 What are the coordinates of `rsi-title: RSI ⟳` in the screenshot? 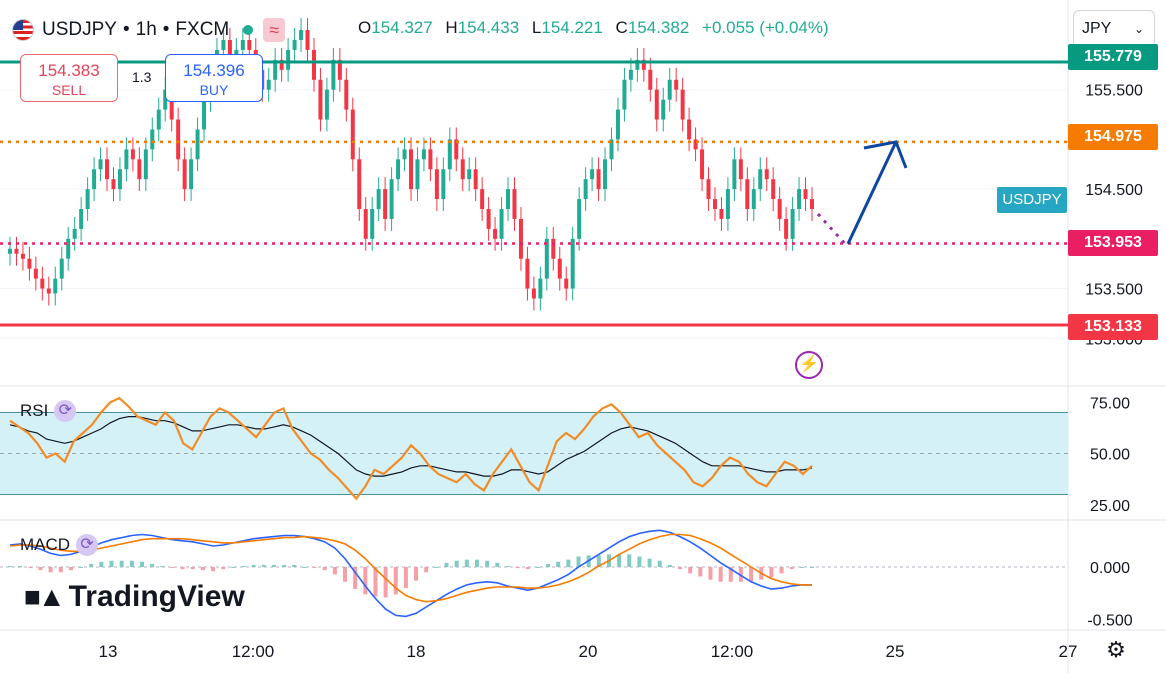 It's located at (48, 411).